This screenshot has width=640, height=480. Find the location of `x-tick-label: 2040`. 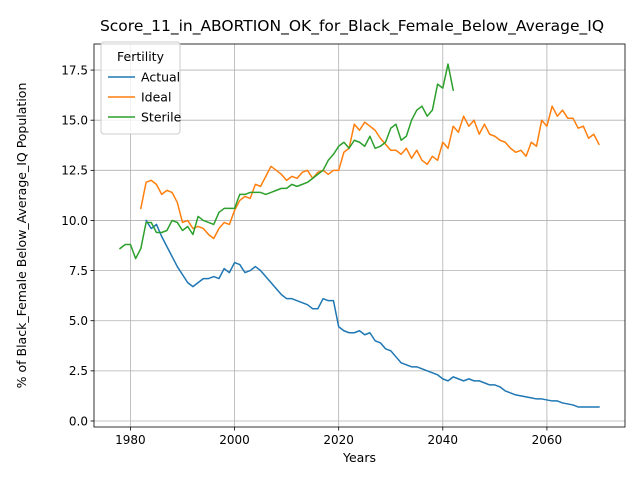

x-tick-label: 2040 is located at coordinates (443, 440).